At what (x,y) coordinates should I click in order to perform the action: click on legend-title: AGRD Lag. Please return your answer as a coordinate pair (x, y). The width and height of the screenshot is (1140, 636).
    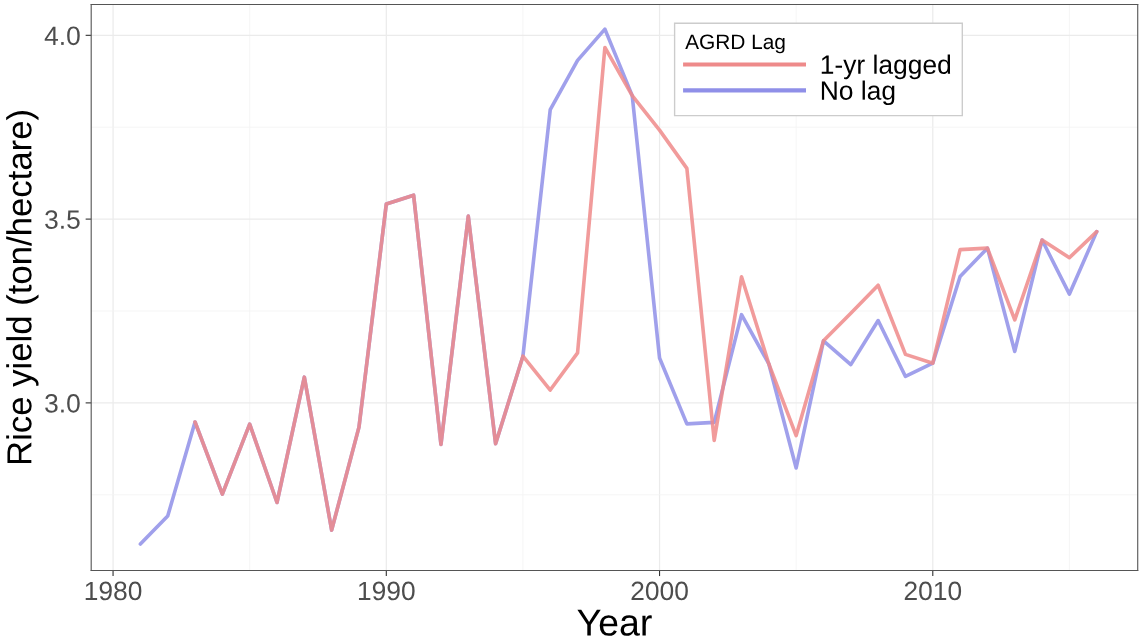
    Looking at the image, I should click on (735, 44).